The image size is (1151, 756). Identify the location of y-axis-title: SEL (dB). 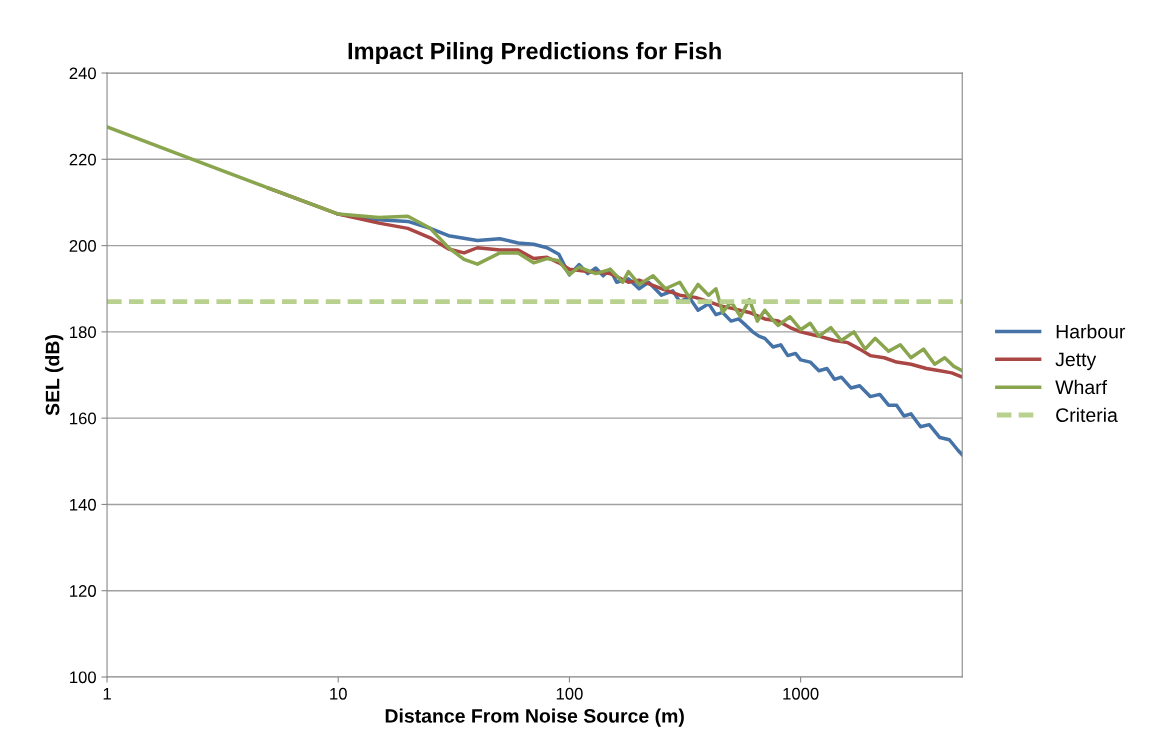
(54, 375).